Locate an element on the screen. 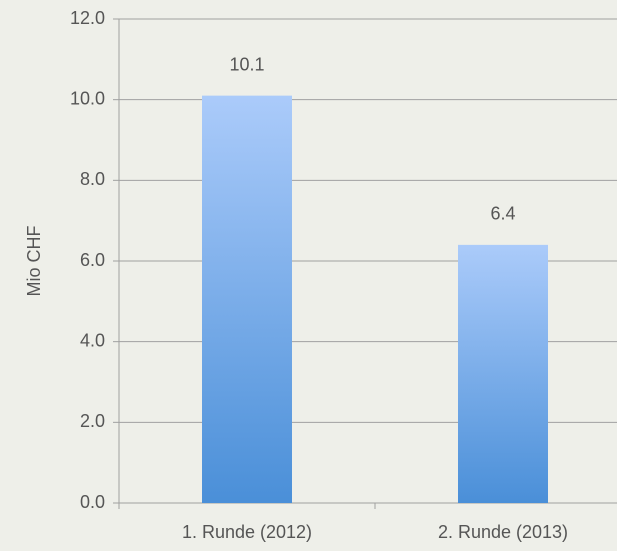  x-tick-label: 1. Runde (2012) is located at coordinates (247, 532).